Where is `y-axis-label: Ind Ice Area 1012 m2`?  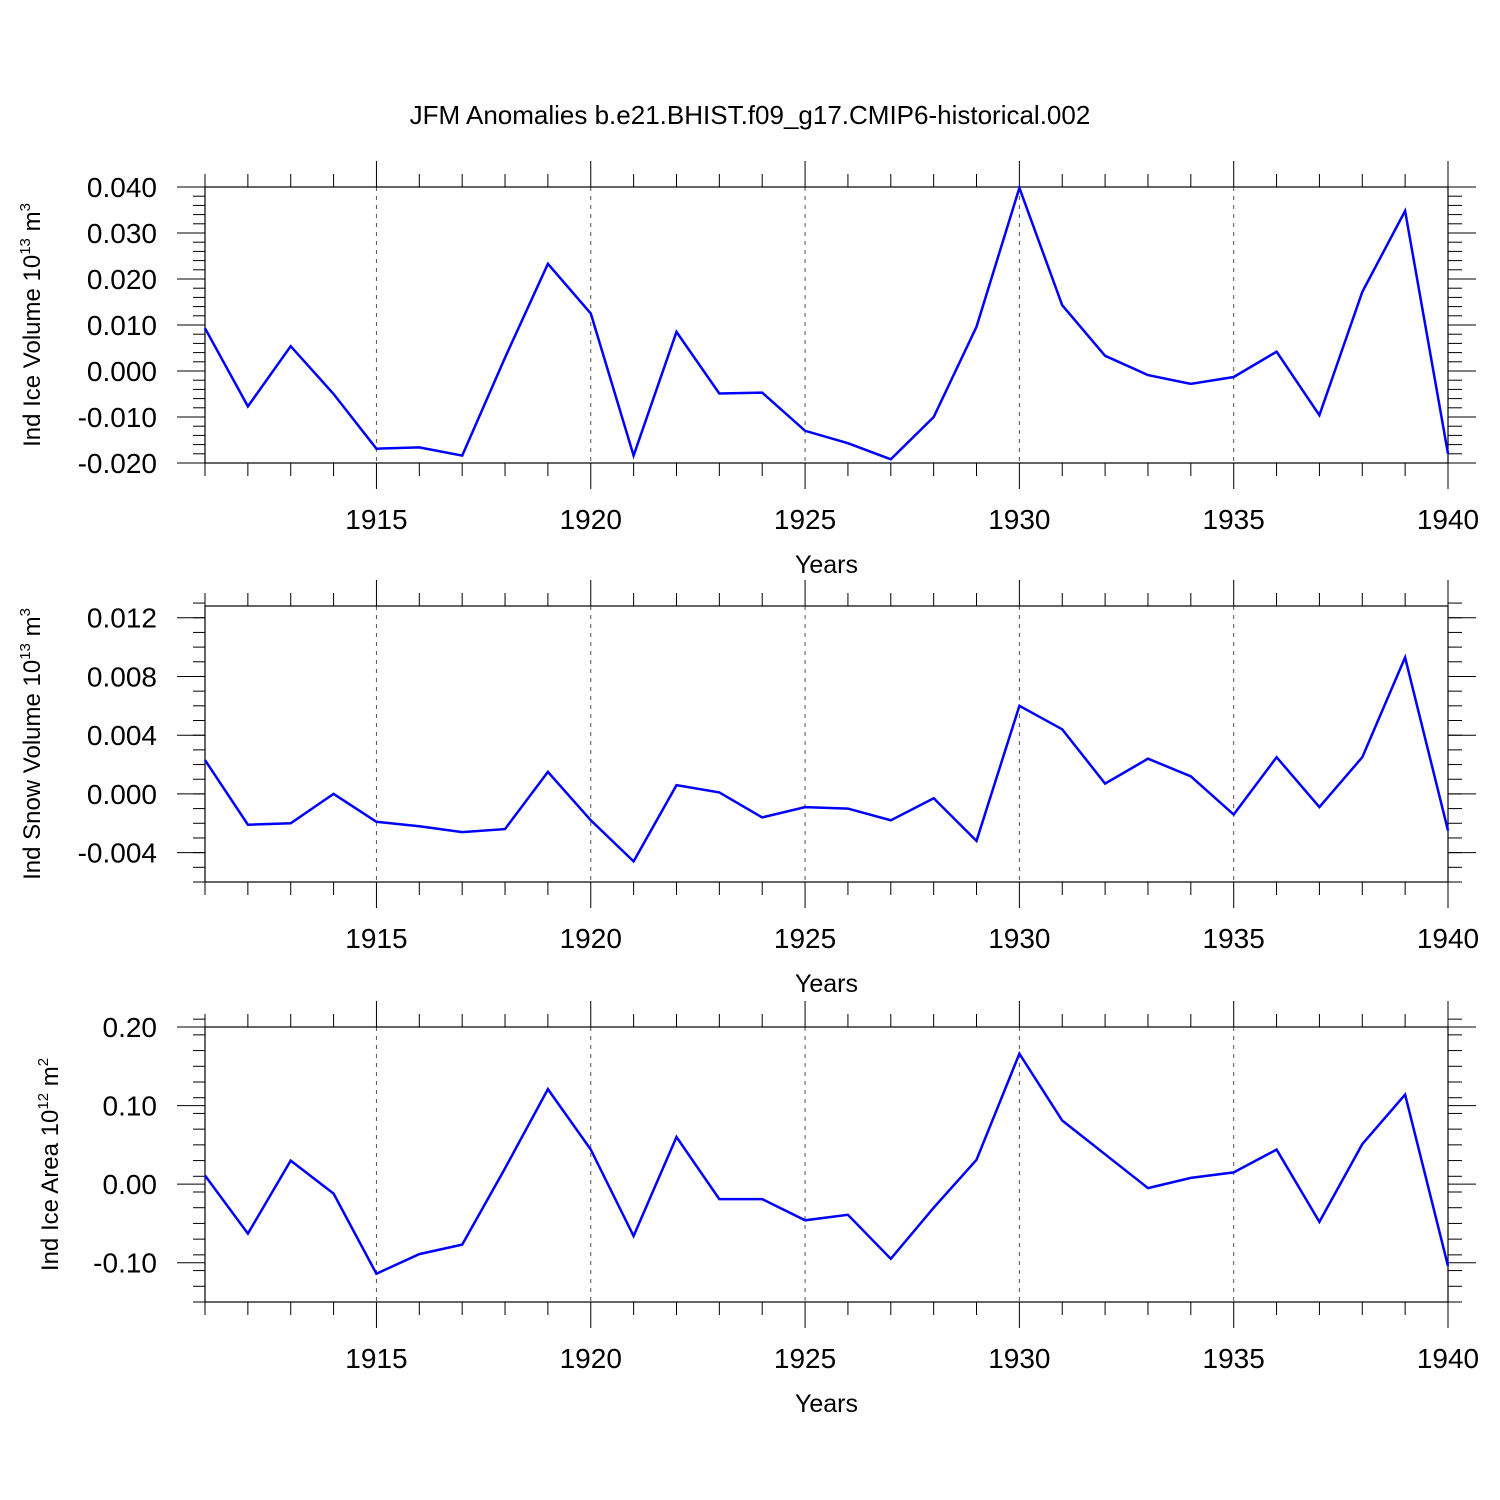 y-axis-label: Ind Ice Area 1012 m2 is located at coordinates (49, 1164).